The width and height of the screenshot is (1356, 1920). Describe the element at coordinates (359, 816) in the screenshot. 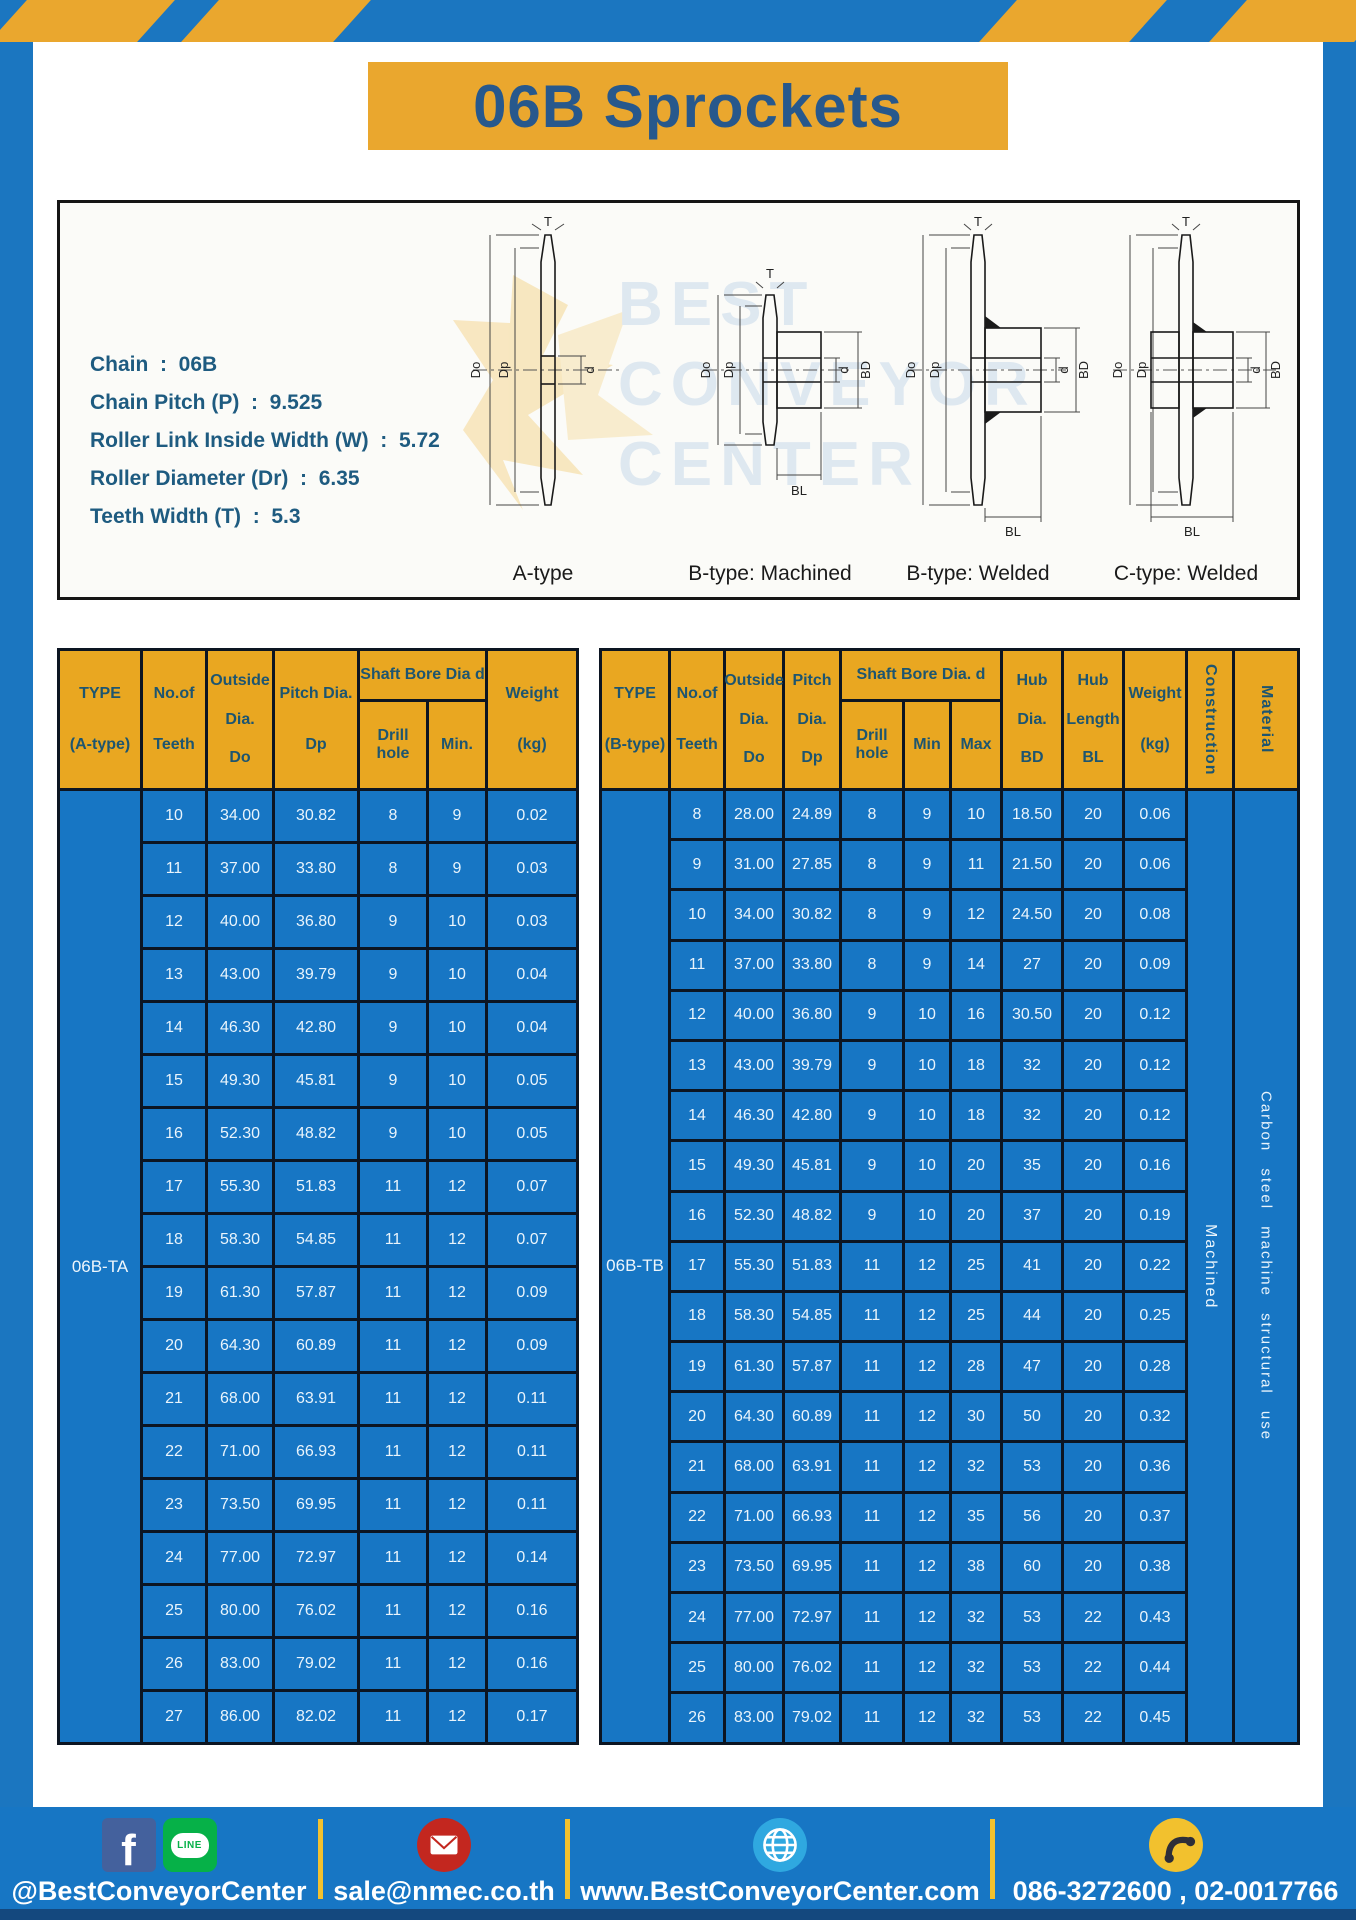

I see `table-row: 10 34.00 30.82 8 9 0.02` at that location.